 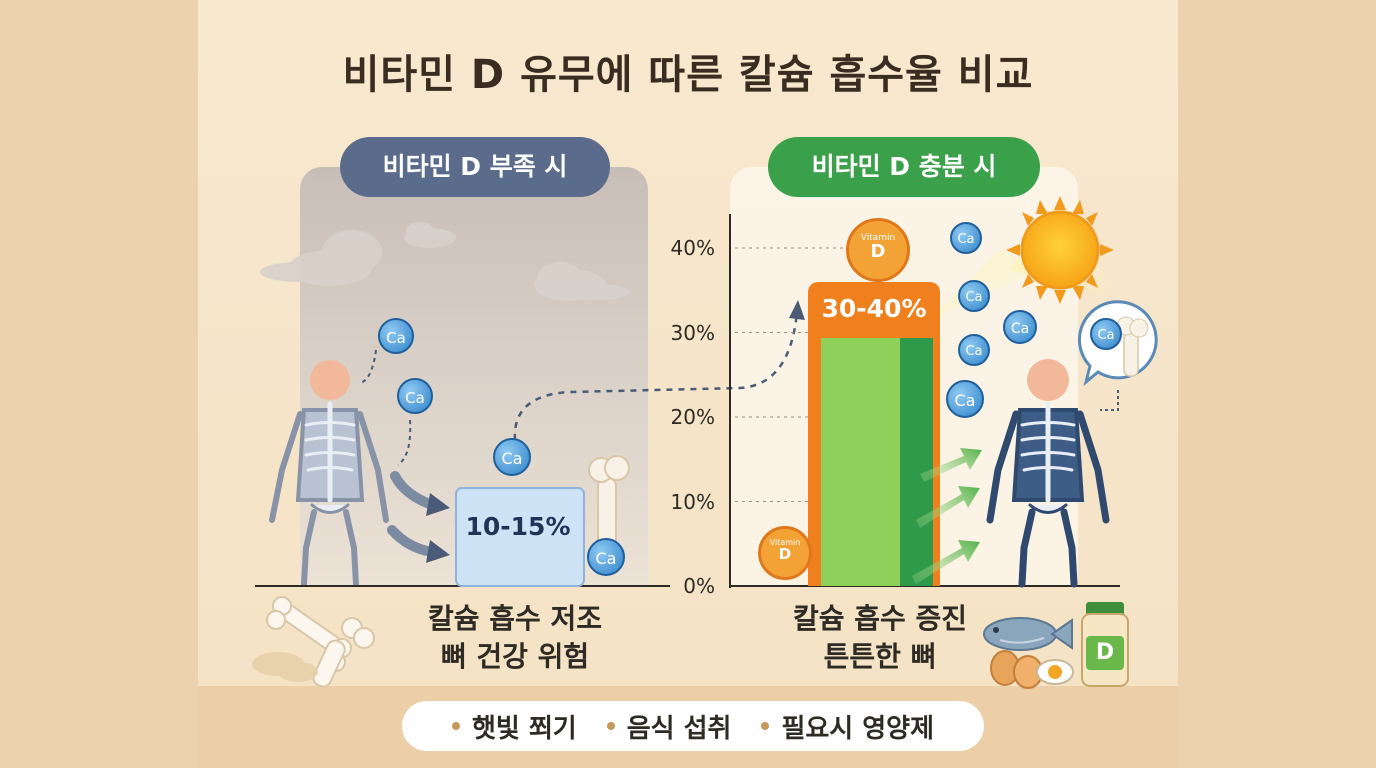 What do you see at coordinates (692, 248) in the screenshot?
I see `y-tick-label: 40%` at bounding box center [692, 248].